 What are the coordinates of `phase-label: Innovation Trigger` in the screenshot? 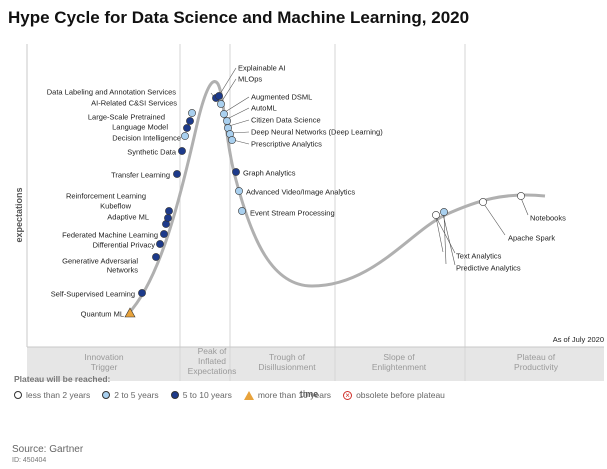 It's located at (103, 362).